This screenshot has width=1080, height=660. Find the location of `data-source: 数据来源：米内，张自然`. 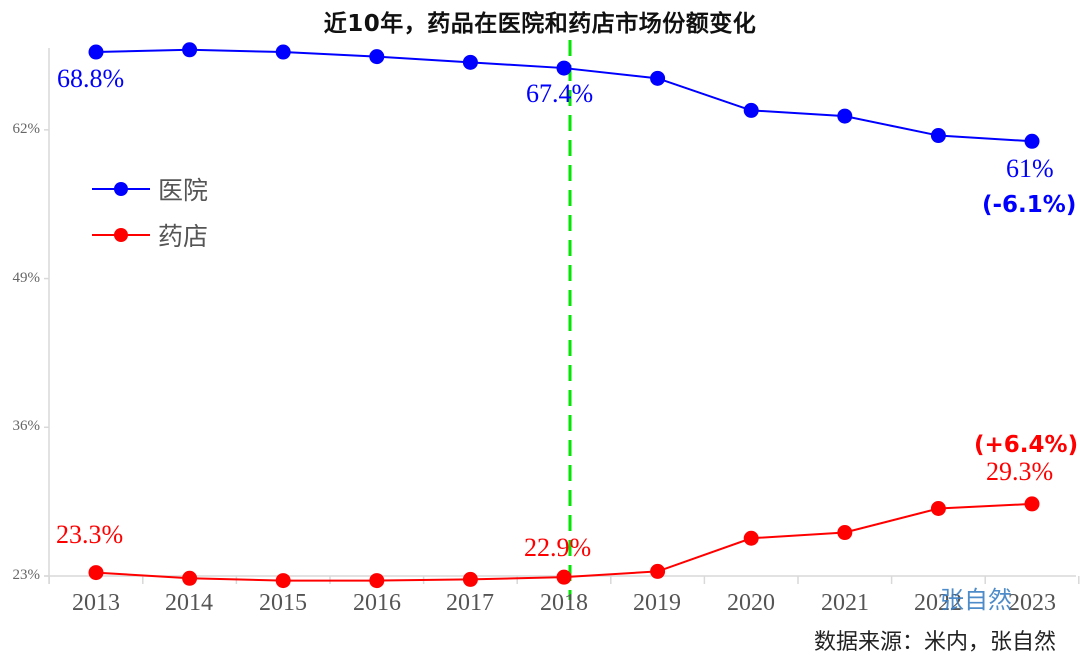

data-source: 数据来源：米内，张自然 is located at coordinates (934, 642).